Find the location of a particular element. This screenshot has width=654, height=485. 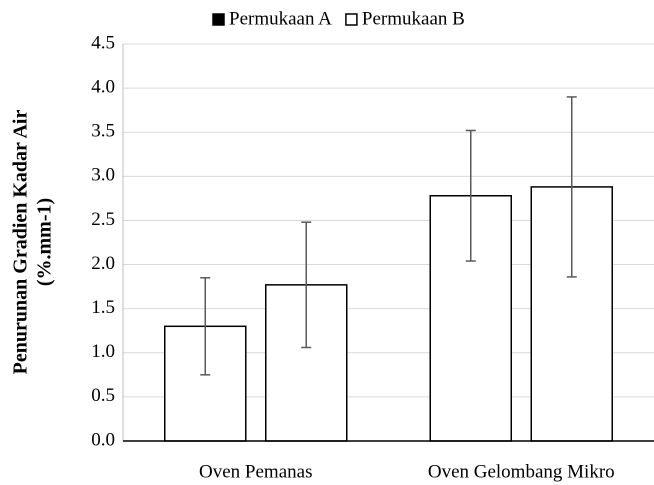

y-tick-label: 2.5 is located at coordinates (103, 219).